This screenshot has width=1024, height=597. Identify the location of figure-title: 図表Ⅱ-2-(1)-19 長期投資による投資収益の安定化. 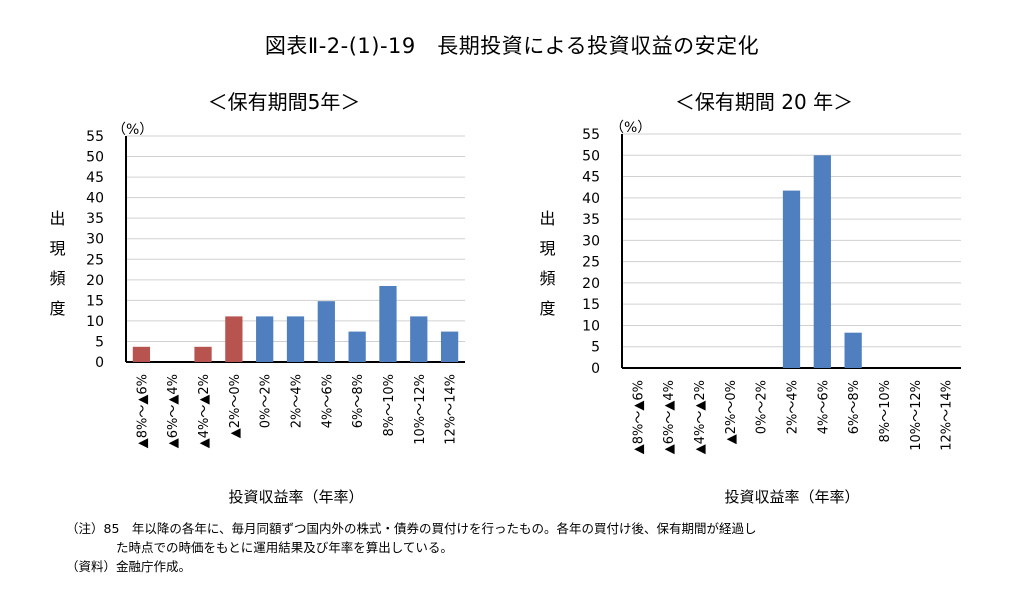
(512, 46).